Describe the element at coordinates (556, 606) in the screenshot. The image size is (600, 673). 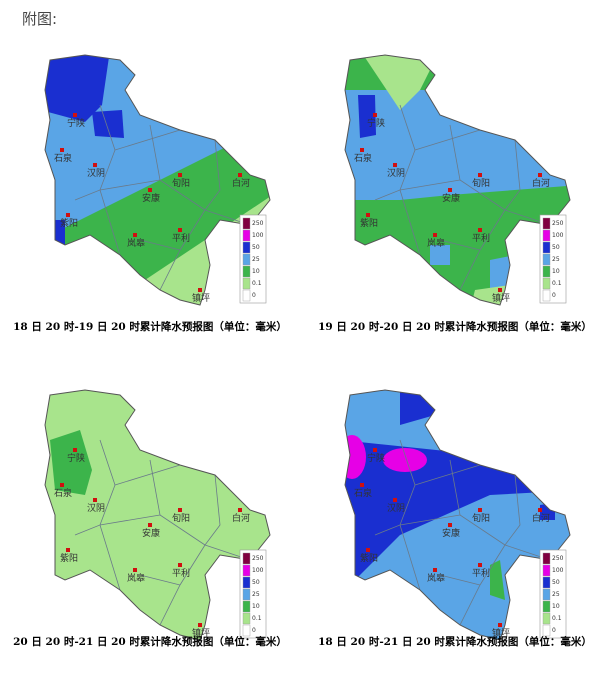
I see `legend-label: 10` at that location.